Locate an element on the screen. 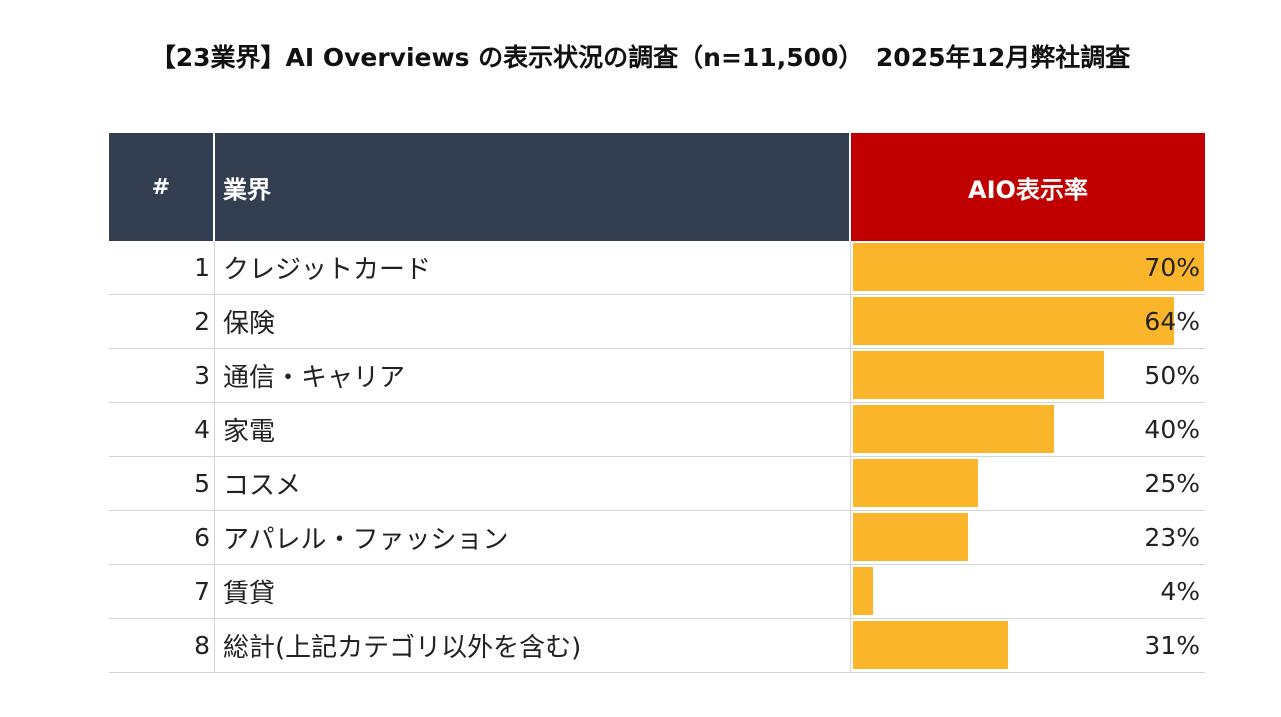  rate-cell: 4% is located at coordinates (1028, 591).